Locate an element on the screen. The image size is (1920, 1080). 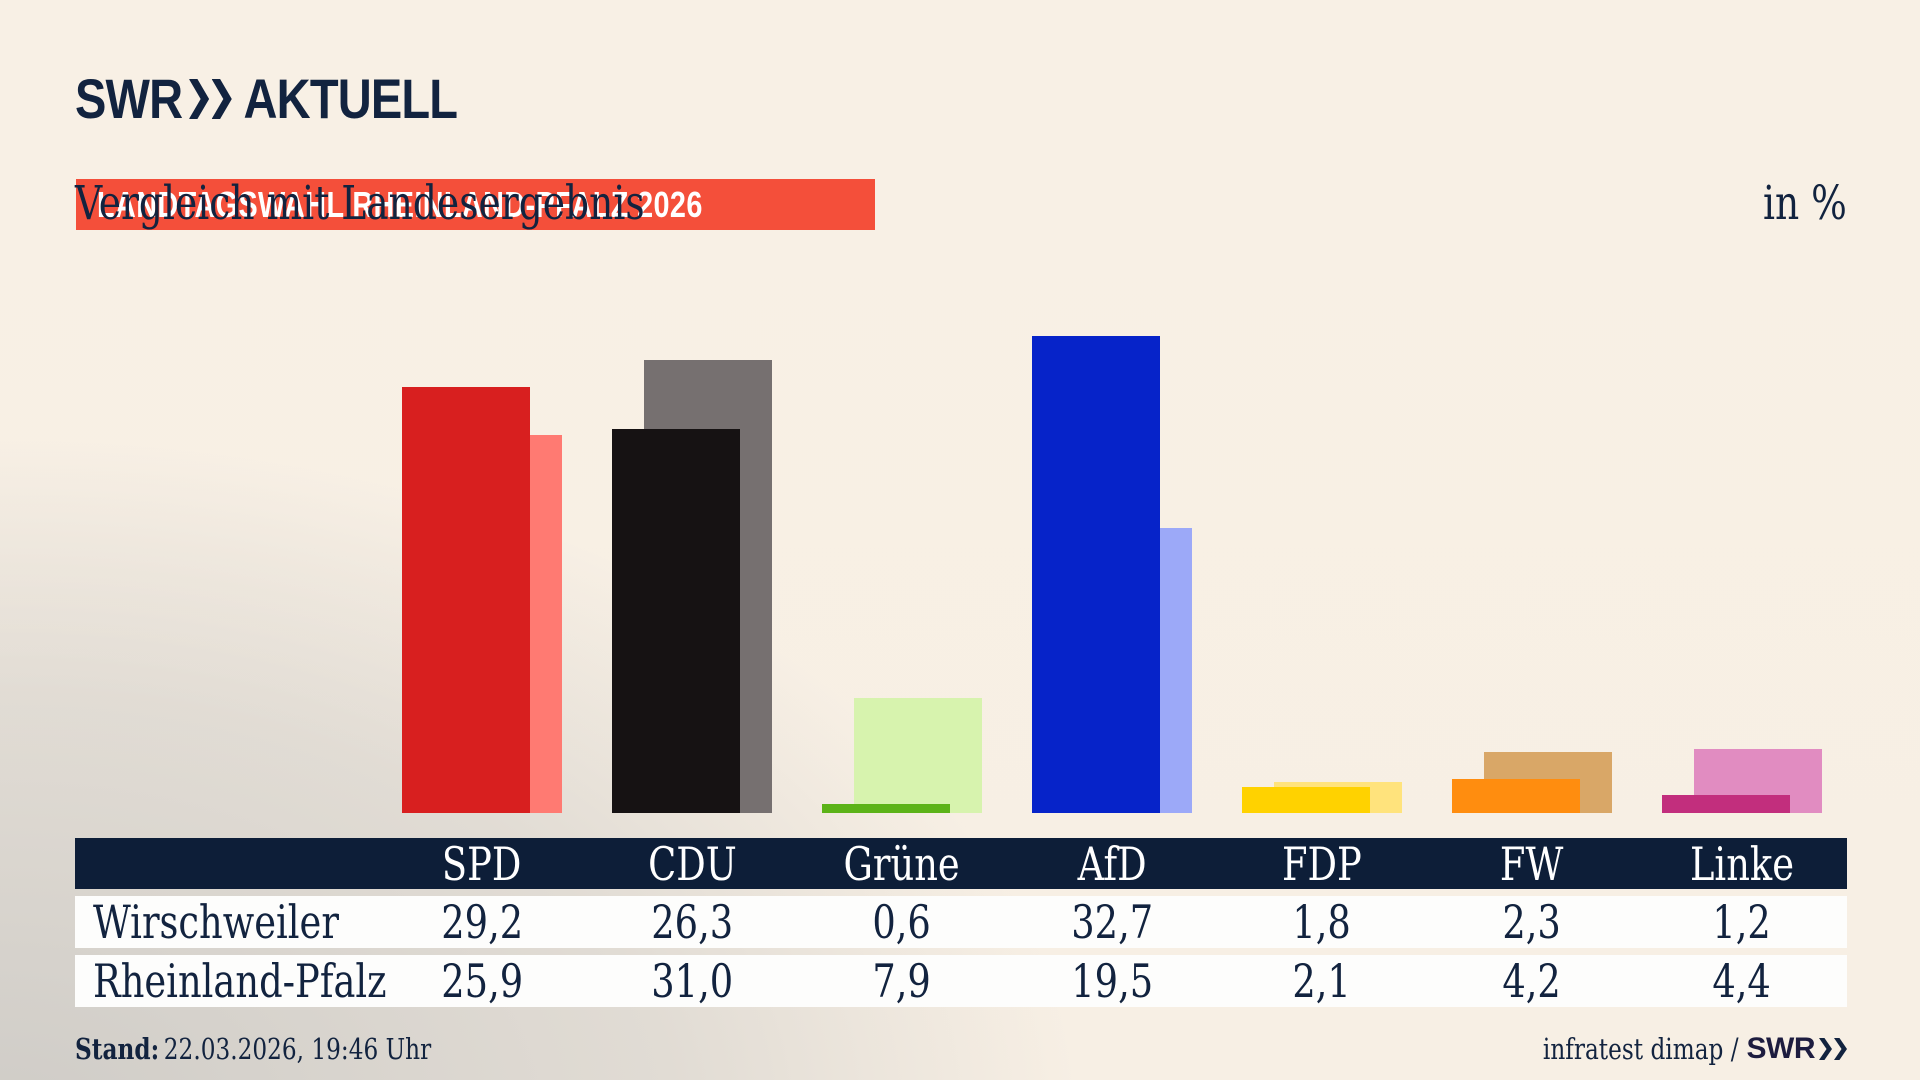
table-header-row: SPD CDU Grüne AfD FDP FW Linke is located at coordinates (961, 863).